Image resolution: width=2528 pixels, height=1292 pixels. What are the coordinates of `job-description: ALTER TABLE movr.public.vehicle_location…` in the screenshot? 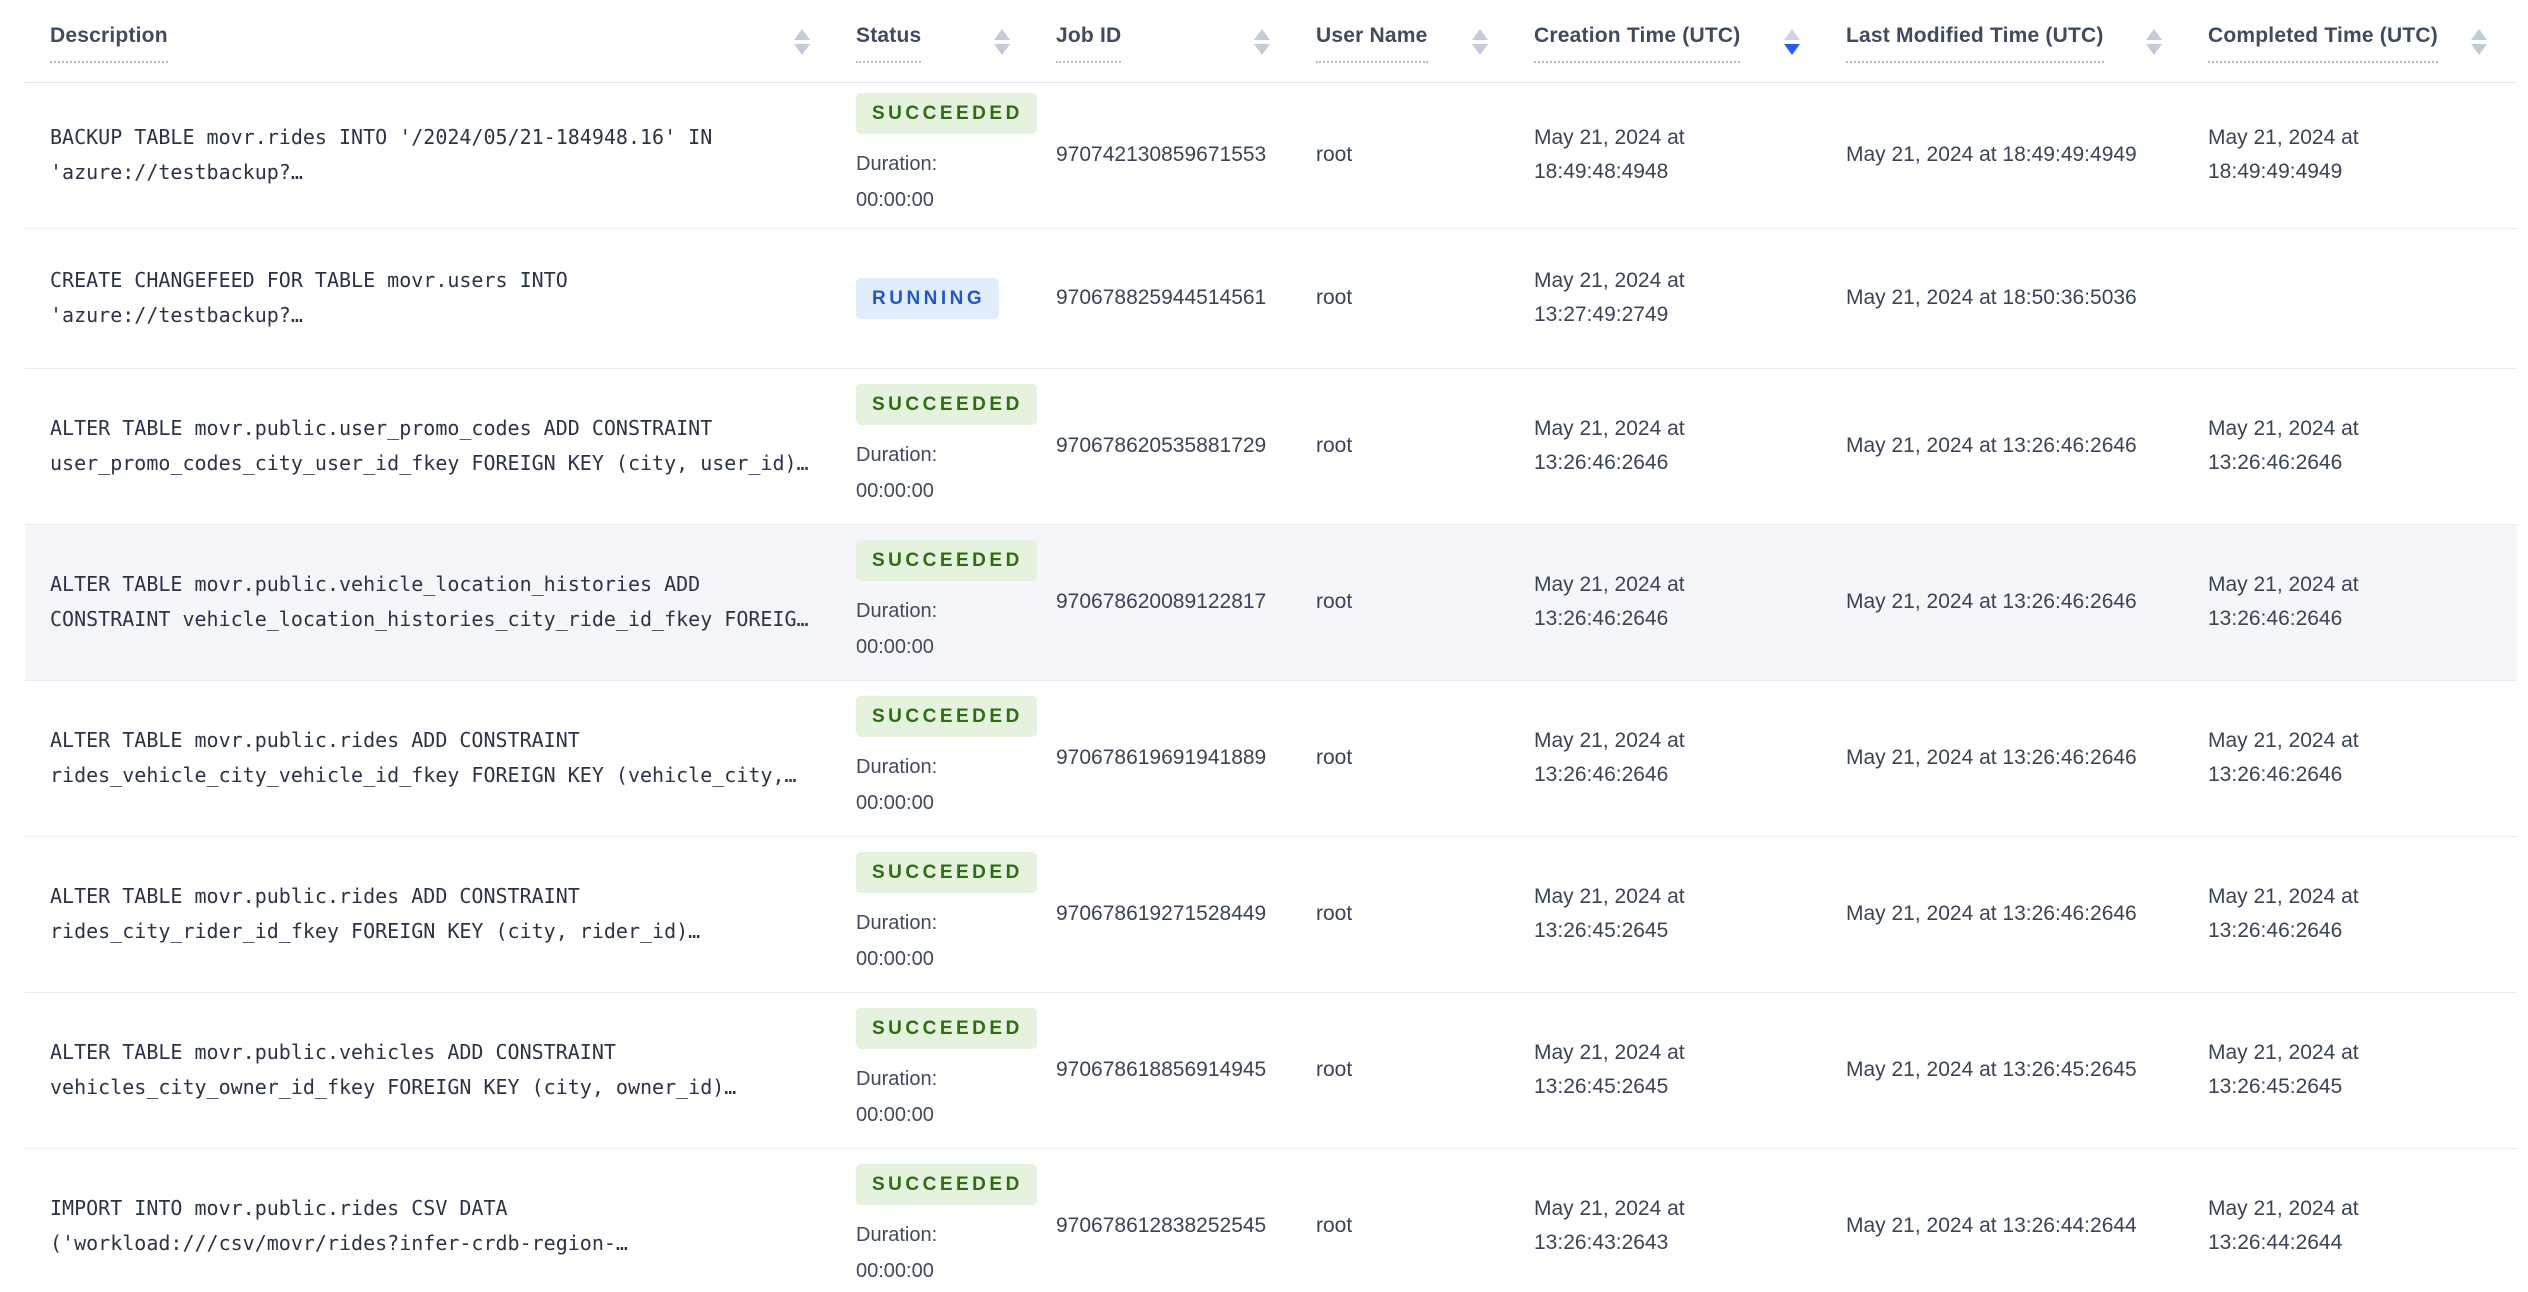 It's located at (429, 601).